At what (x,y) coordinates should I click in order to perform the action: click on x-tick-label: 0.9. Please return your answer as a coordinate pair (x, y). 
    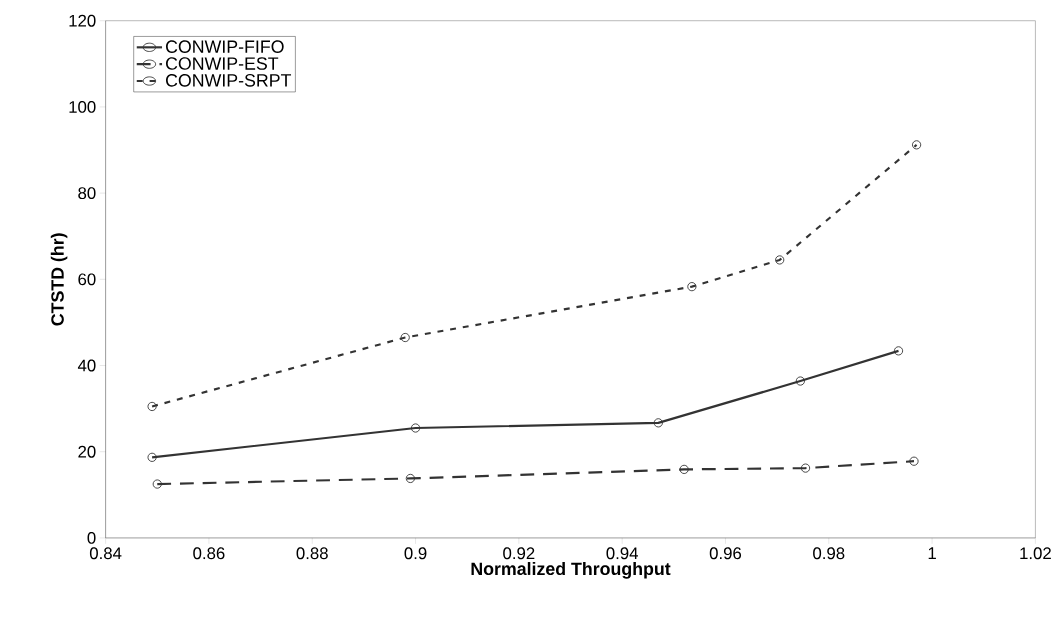
    Looking at the image, I should click on (415, 553).